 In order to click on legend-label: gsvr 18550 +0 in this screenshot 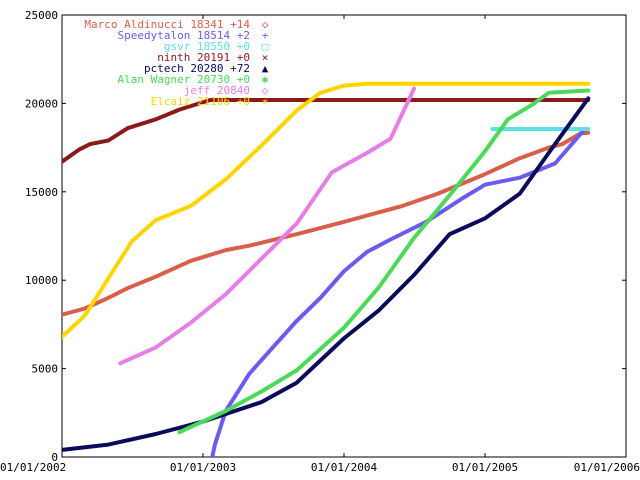, I will do `click(207, 46)`.